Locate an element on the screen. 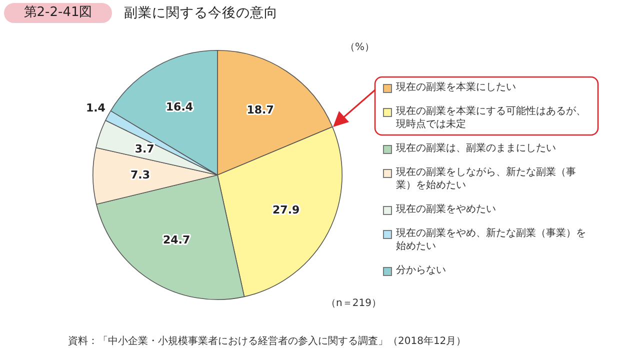  data-label: 24.7 is located at coordinates (176, 239).